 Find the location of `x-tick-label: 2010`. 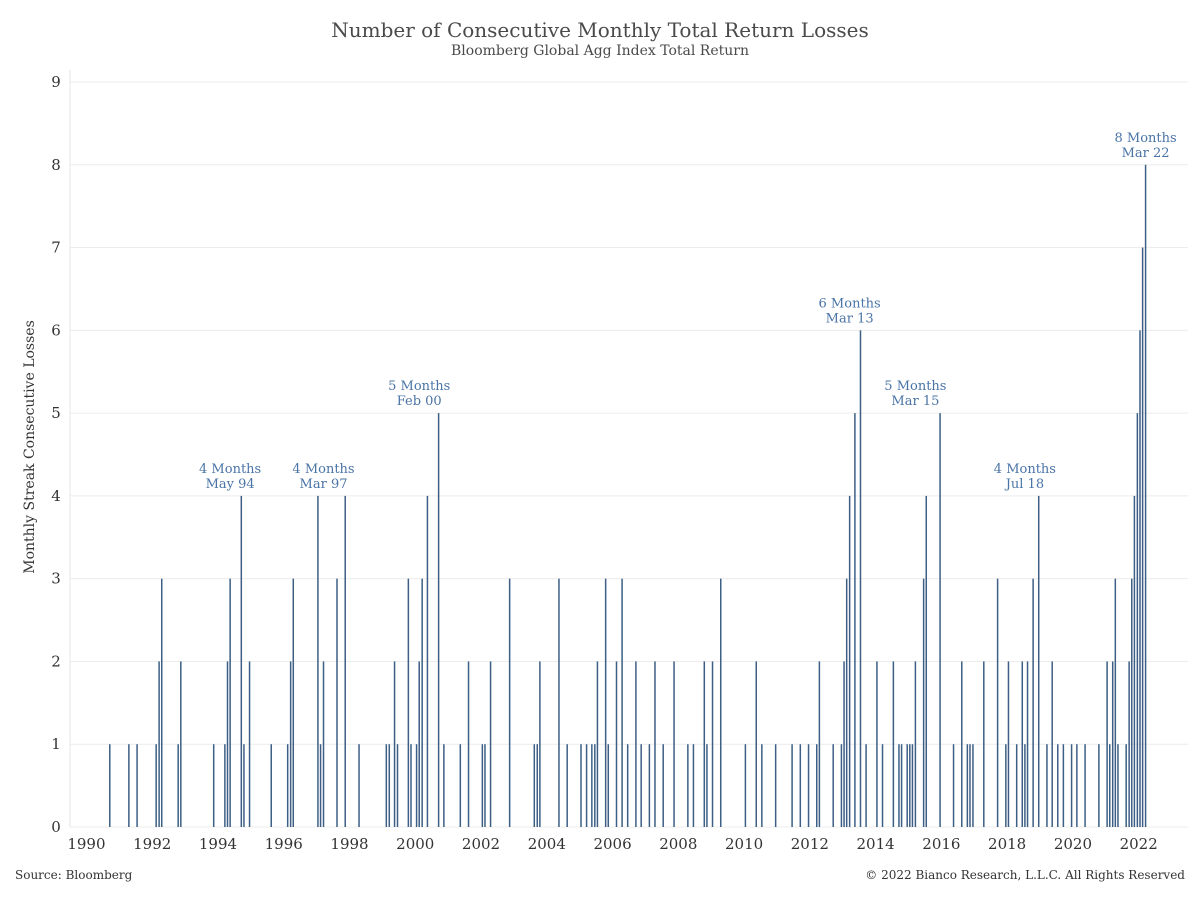

x-tick-label: 2010 is located at coordinates (744, 844).